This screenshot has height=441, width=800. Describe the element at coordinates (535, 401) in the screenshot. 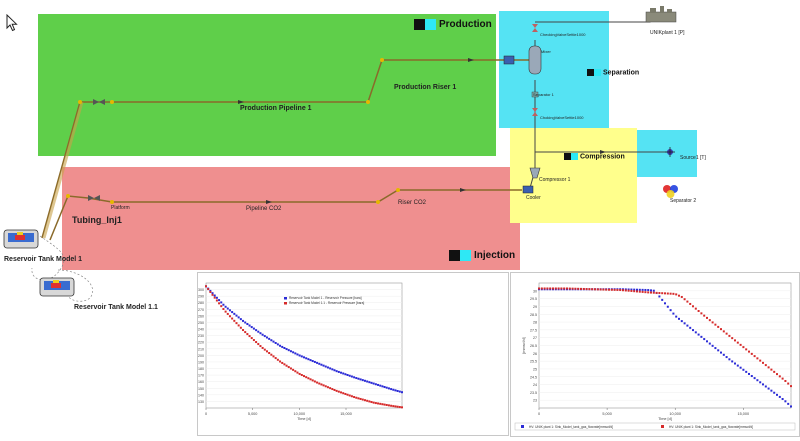

I see `y-tick-label: 23` at that location.